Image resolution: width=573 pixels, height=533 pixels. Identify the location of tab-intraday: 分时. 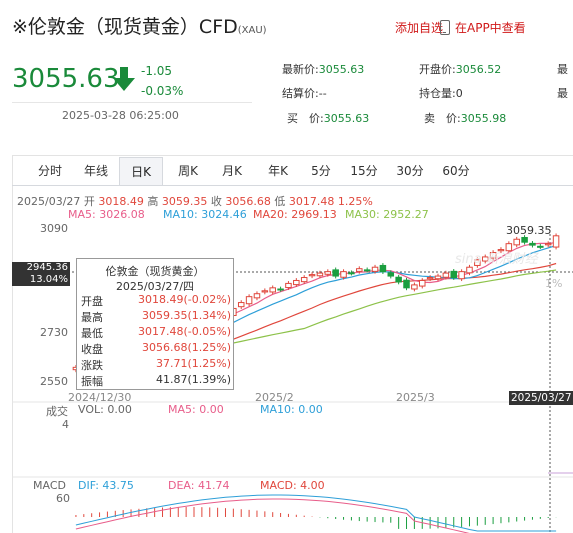
(49, 171).